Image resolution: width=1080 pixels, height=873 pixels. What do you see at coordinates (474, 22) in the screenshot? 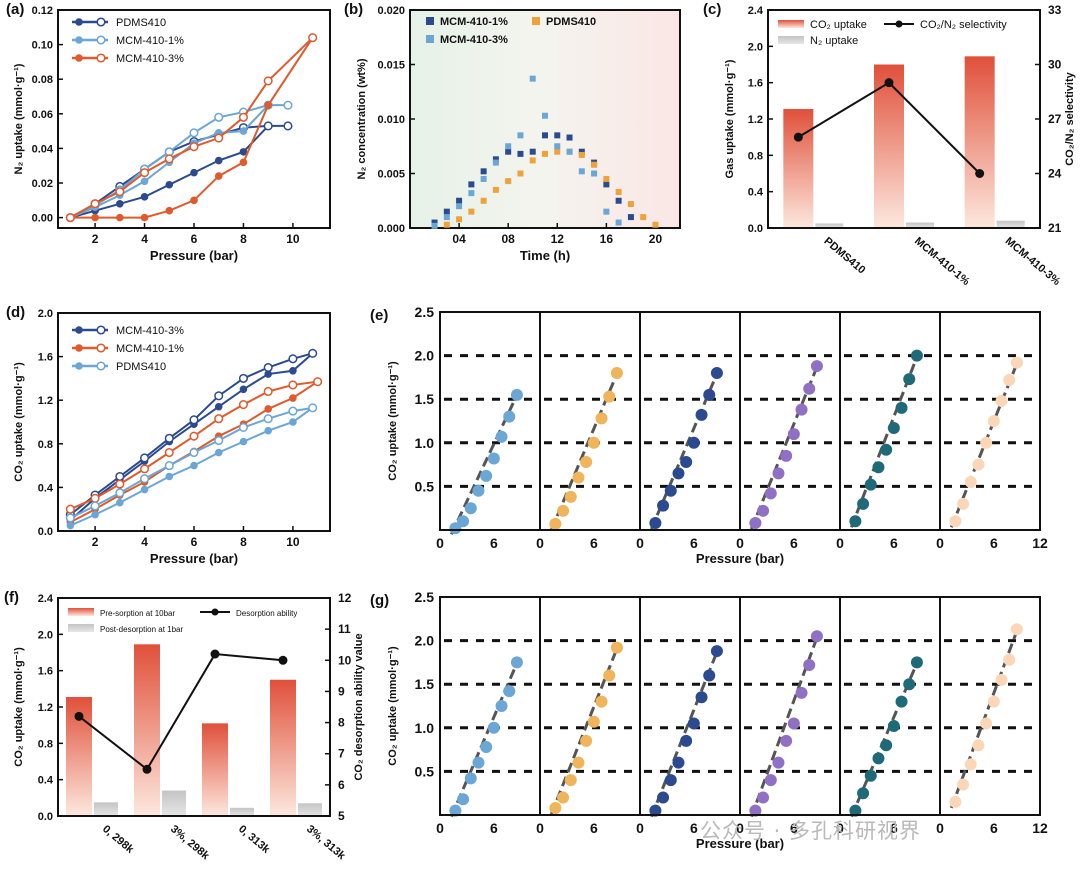
I see `legend-text: MCM-410-1%` at bounding box center [474, 22].